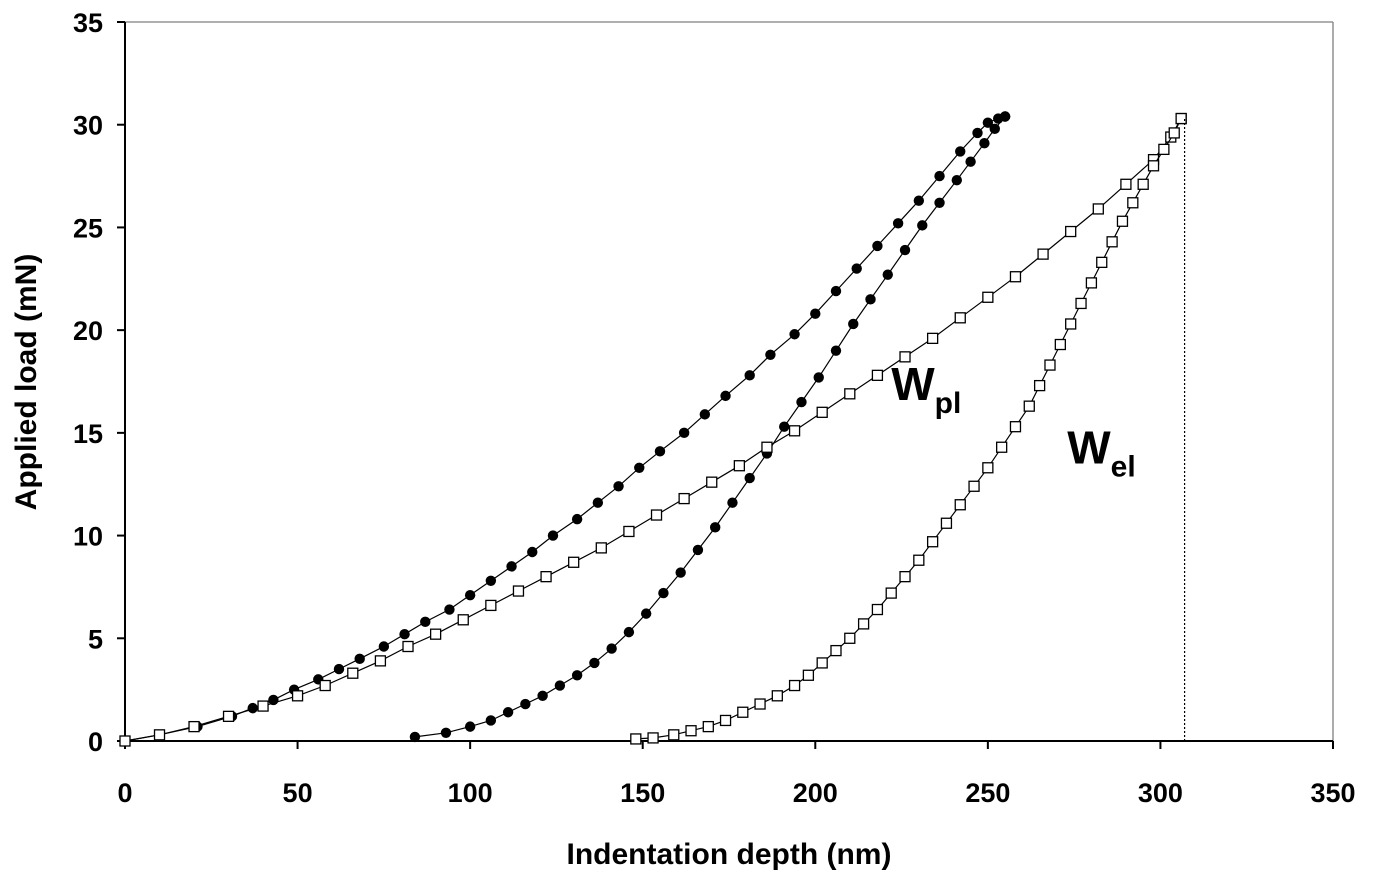 The width and height of the screenshot is (1382, 877). I want to click on y-axis-title: Applied load (mN), so click(26, 382).